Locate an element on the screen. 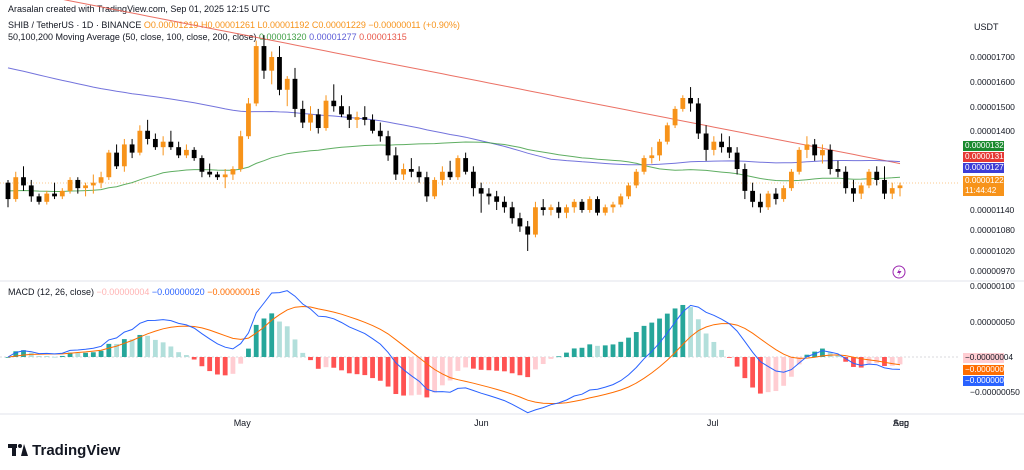  time-tick-label: Sep is located at coordinates (901, 423).